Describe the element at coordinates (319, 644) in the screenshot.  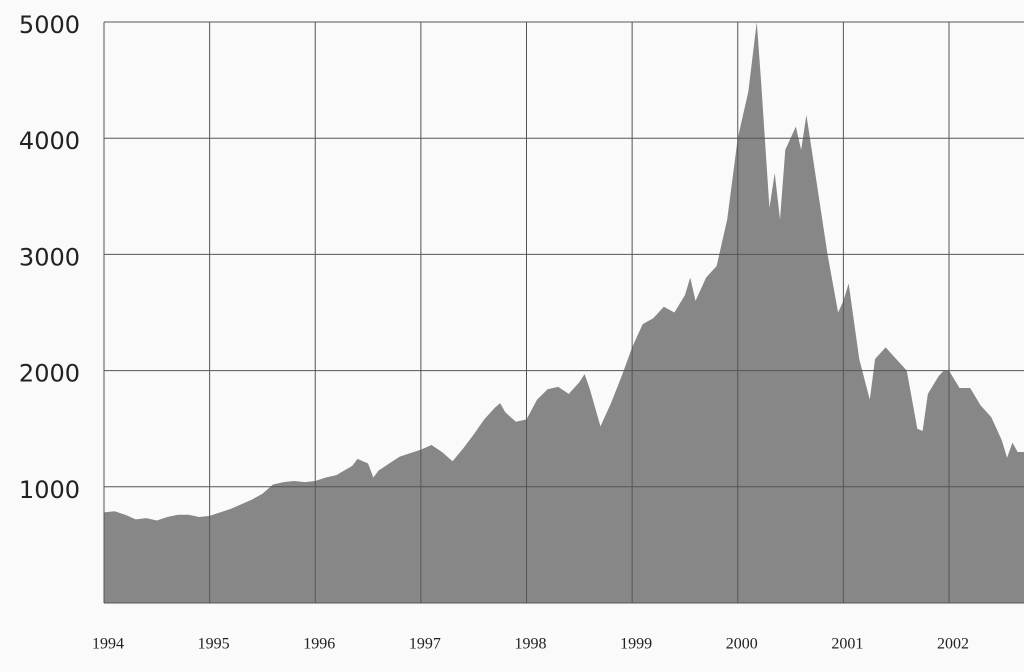
I see `x-tick-label: 1996` at that location.